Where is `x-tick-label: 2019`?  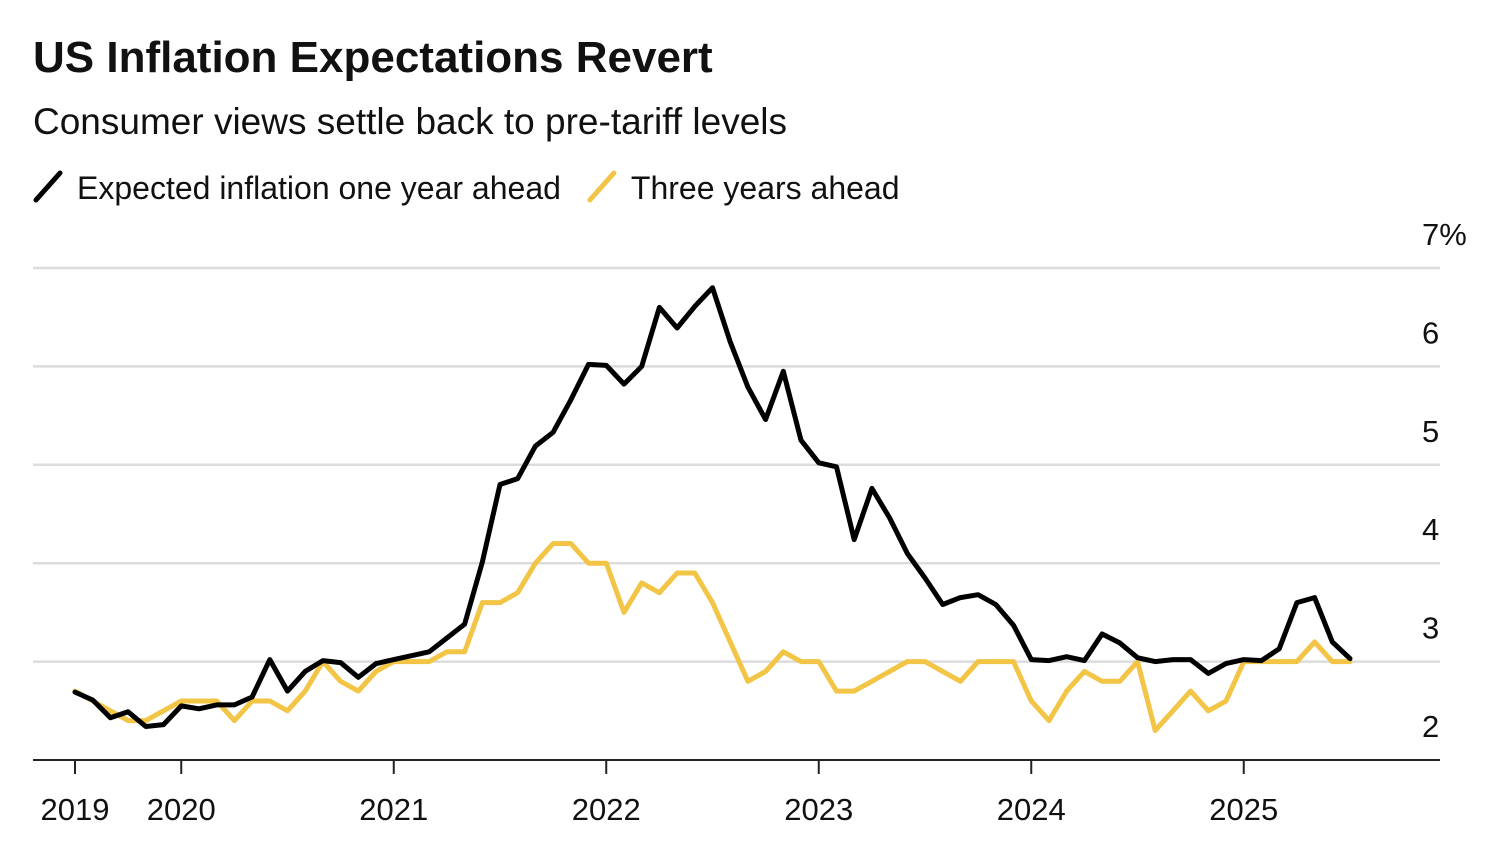 x-tick-label: 2019 is located at coordinates (75, 809).